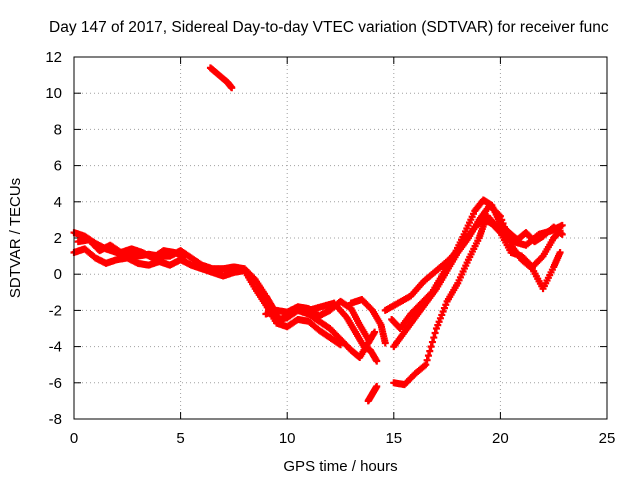 Image resolution: width=640 pixels, height=480 pixels. What do you see at coordinates (55, 310) in the screenshot?
I see `y-tick-label: -2` at bounding box center [55, 310].